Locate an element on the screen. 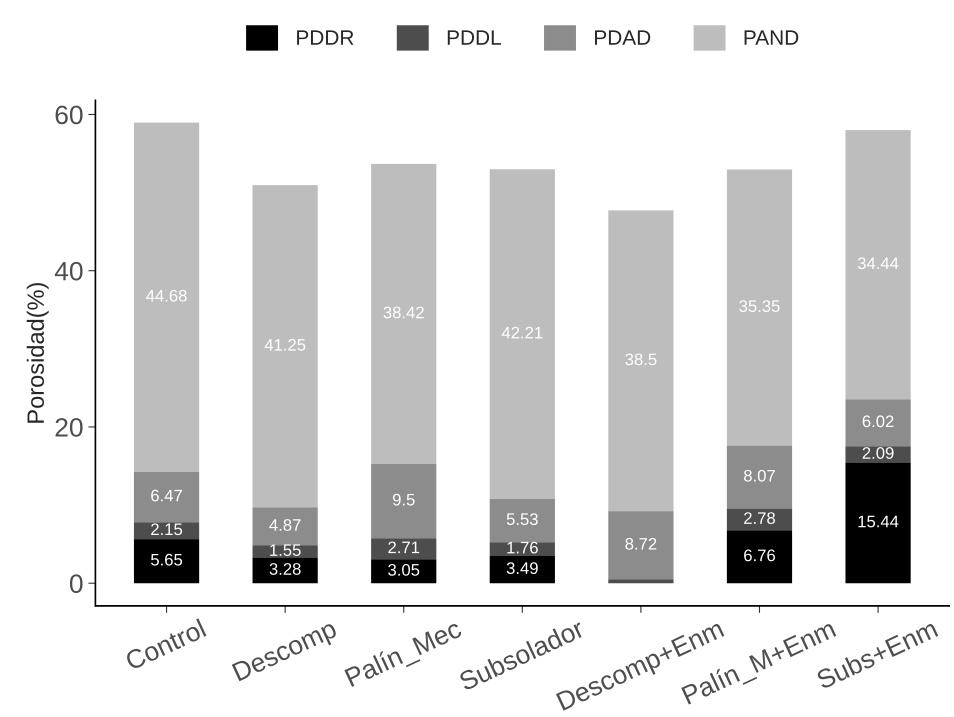 The image size is (954, 717). data-label: 5.53 is located at coordinates (522, 519).